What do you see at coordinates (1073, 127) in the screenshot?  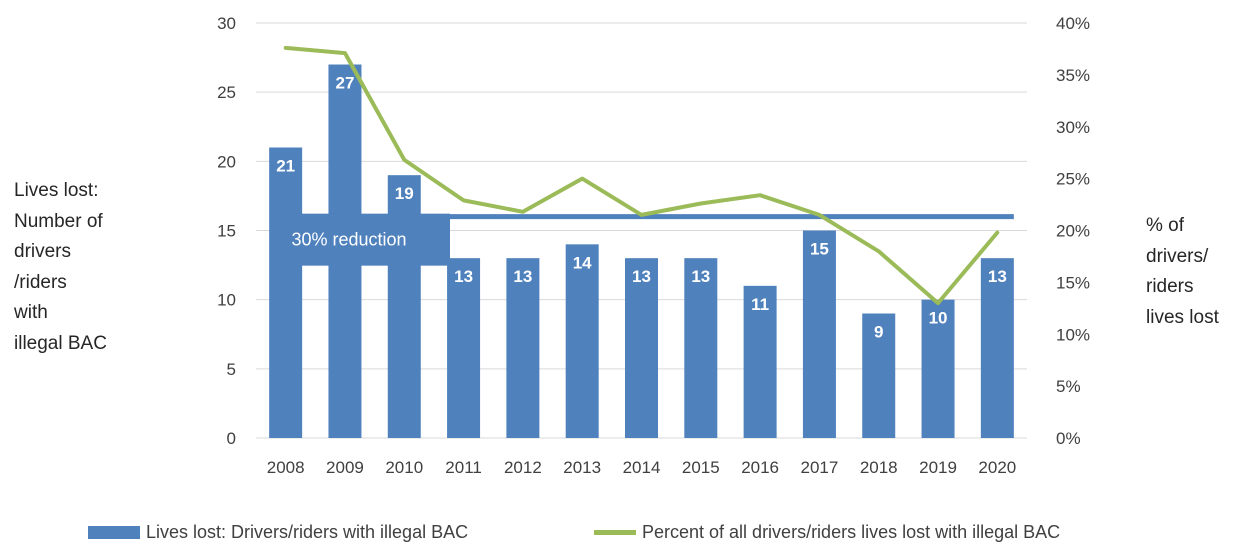 I see `right-tick-label: 30%` at bounding box center [1073, 127].